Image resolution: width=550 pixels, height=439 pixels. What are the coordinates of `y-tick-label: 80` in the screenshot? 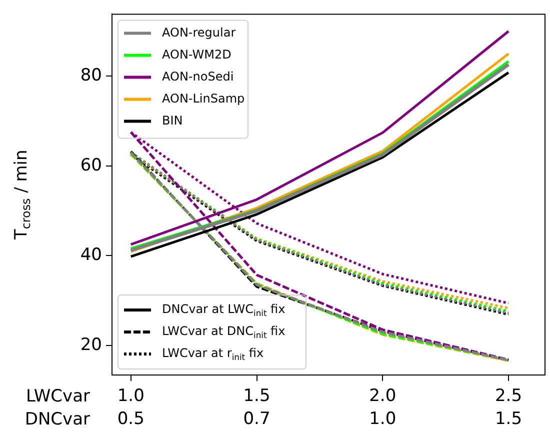 It's located at (91, 76).